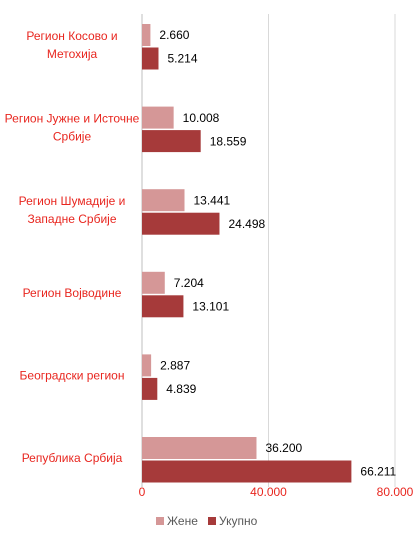 The width and height of the screenshot is (416, 555). Describe the element at coordinates (72, 201) in the screenshot. I see `category-line: Регион Шумадије и` at that location.